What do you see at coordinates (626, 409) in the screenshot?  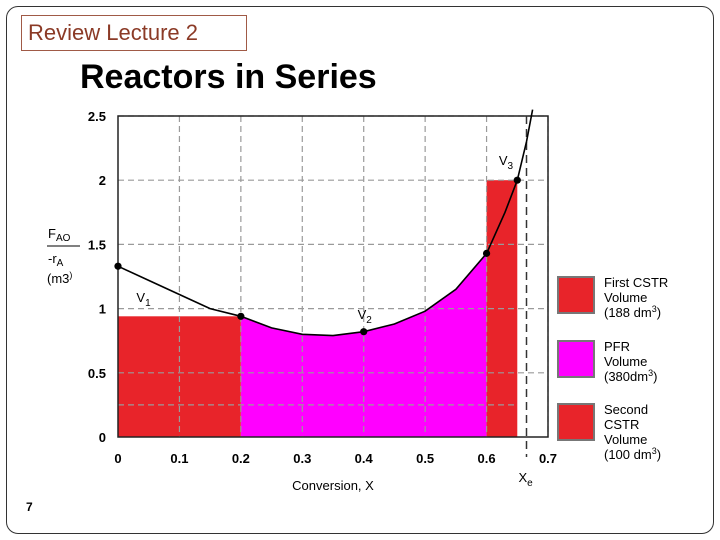 I see `legend-text: Second` at bounding box center [626, 409].